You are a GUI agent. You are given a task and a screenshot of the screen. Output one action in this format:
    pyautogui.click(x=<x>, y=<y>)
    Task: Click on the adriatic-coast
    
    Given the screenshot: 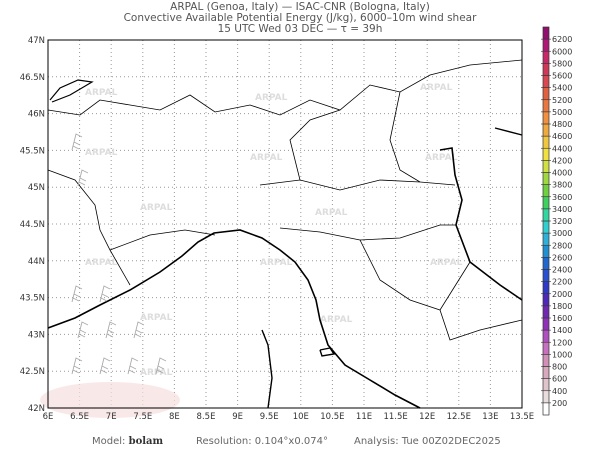 What is the action you would take?
    pyautogui.click(x=481, y=224)
    